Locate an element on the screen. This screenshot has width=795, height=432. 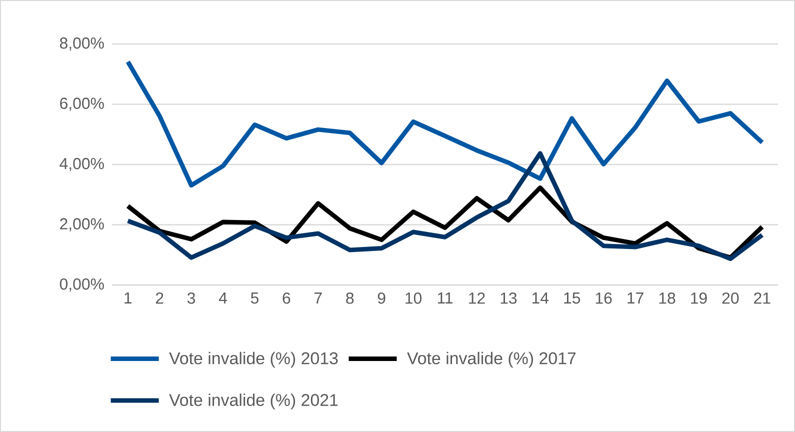
x-tick-label: 17 is located at coordinates (636, 298).